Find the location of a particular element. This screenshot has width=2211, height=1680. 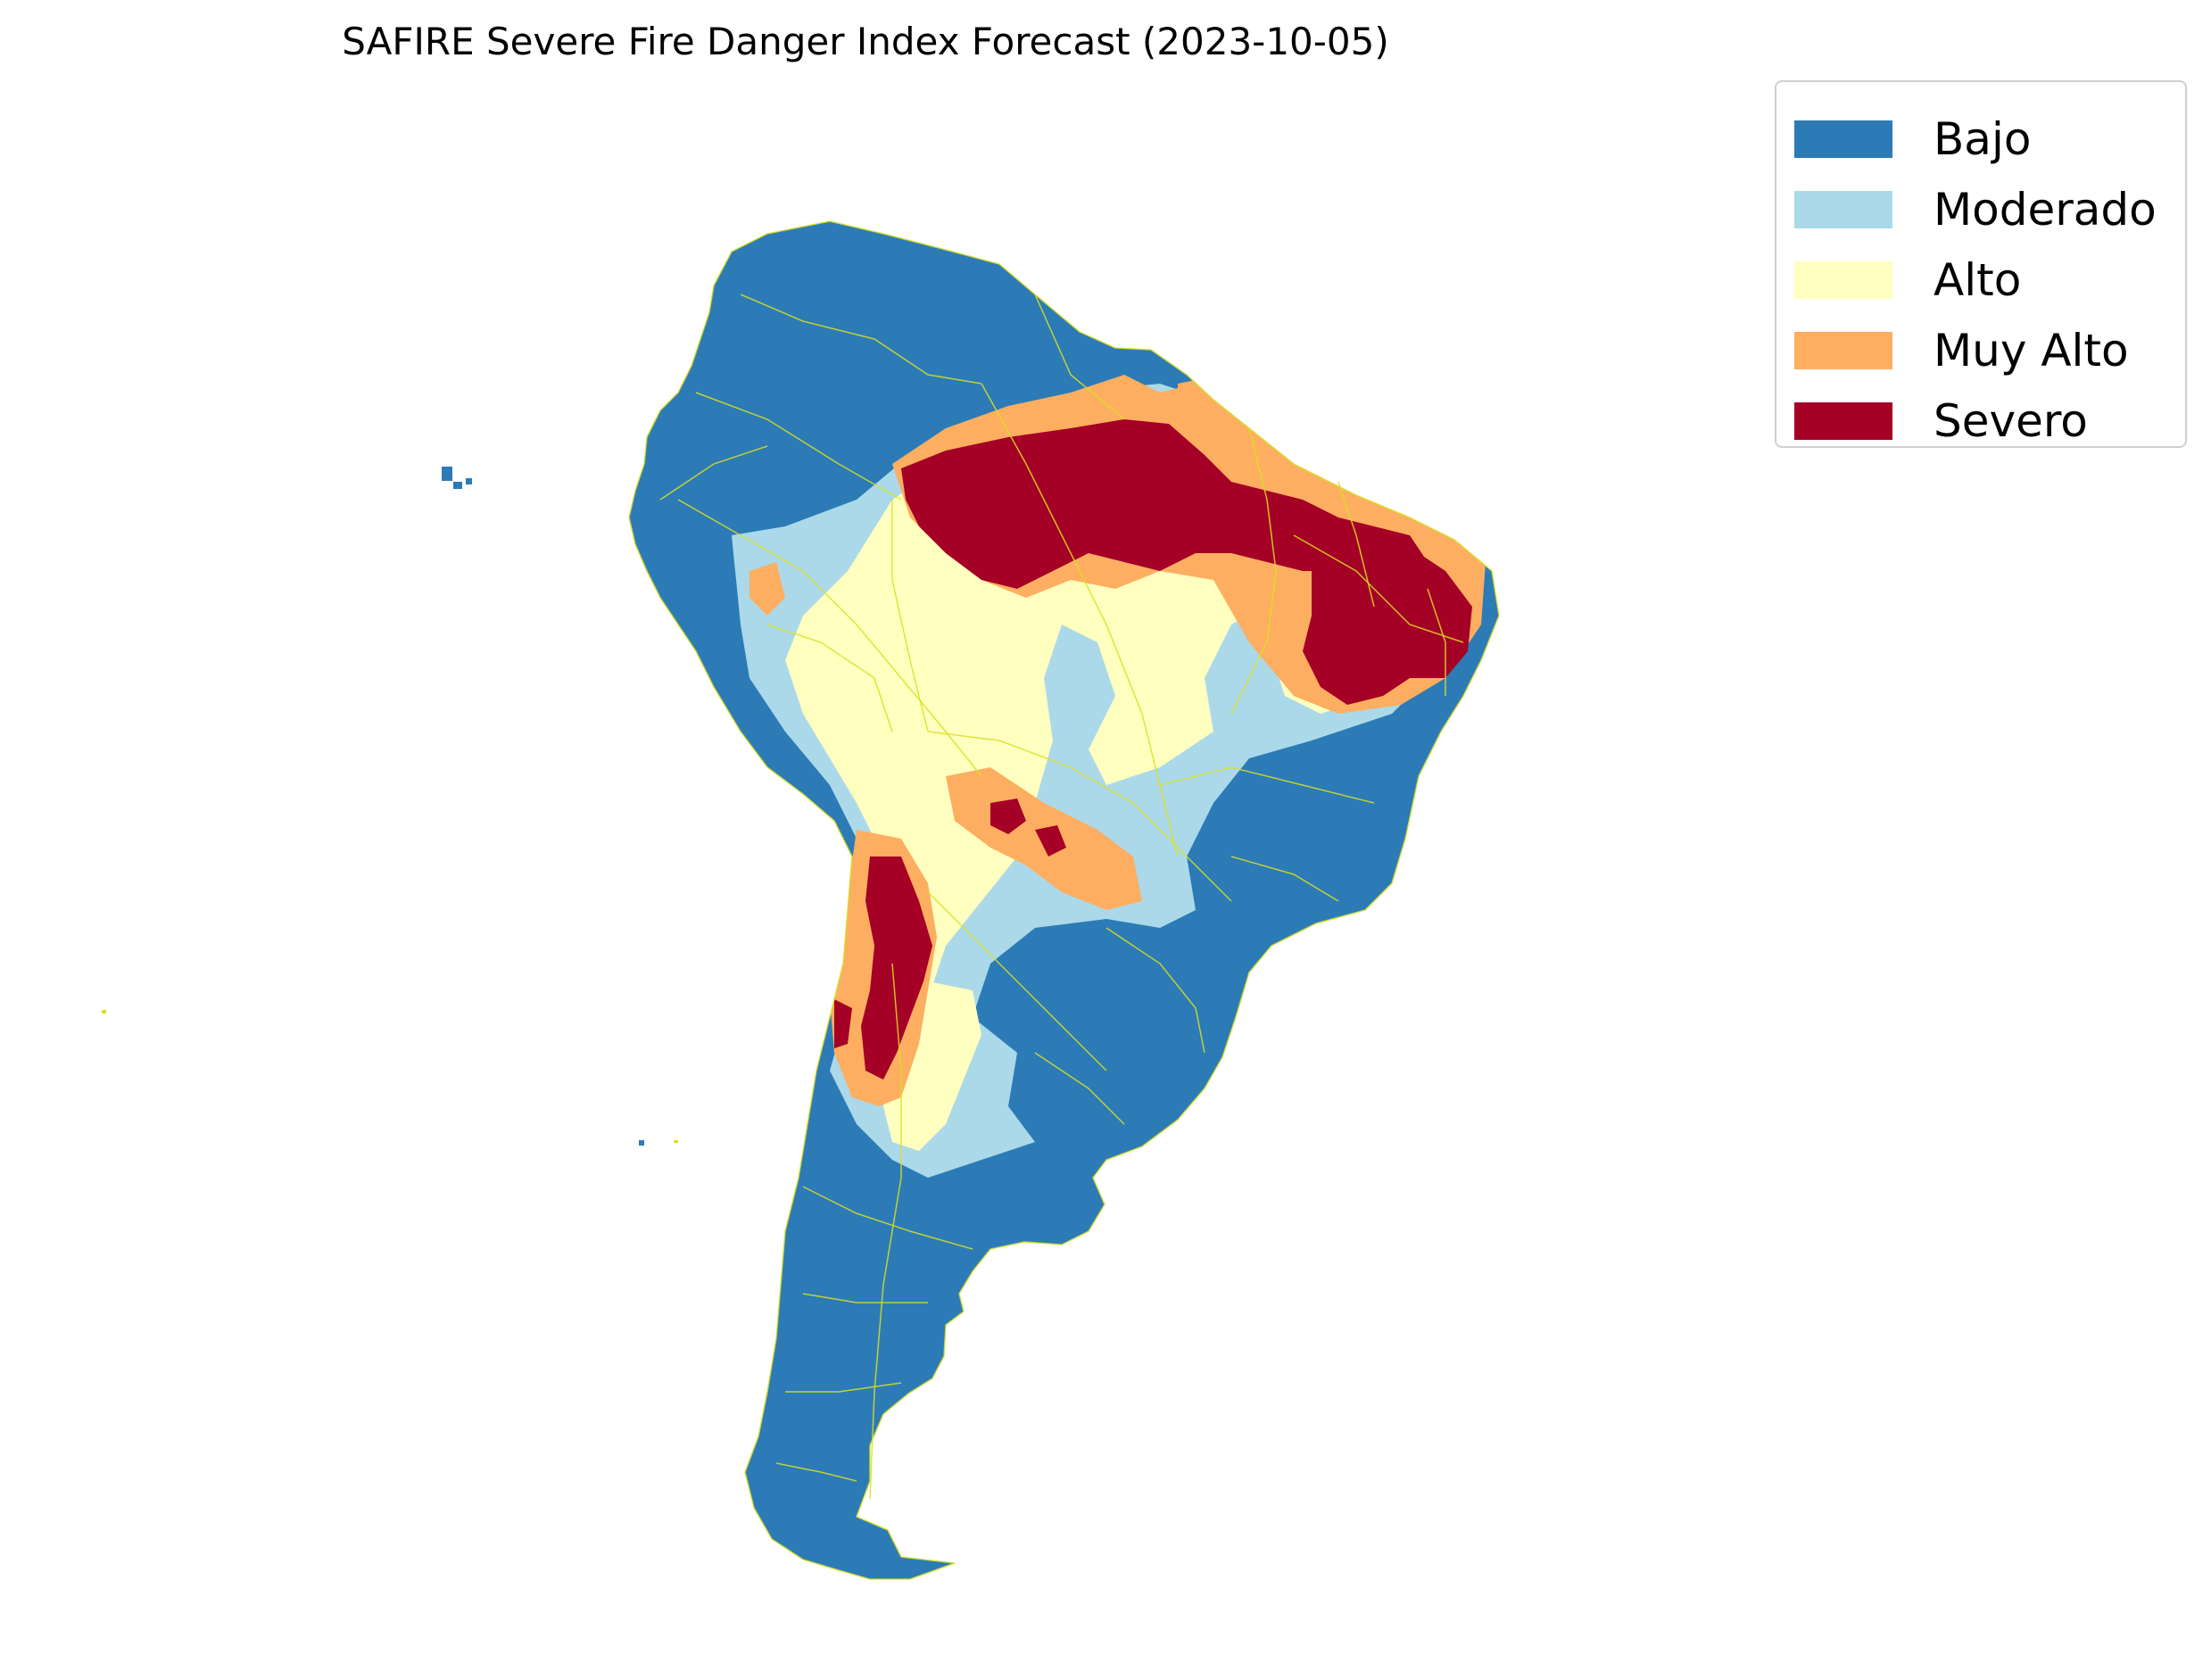

legend-label-severo: Severo is located at coordinates (2011, 420).